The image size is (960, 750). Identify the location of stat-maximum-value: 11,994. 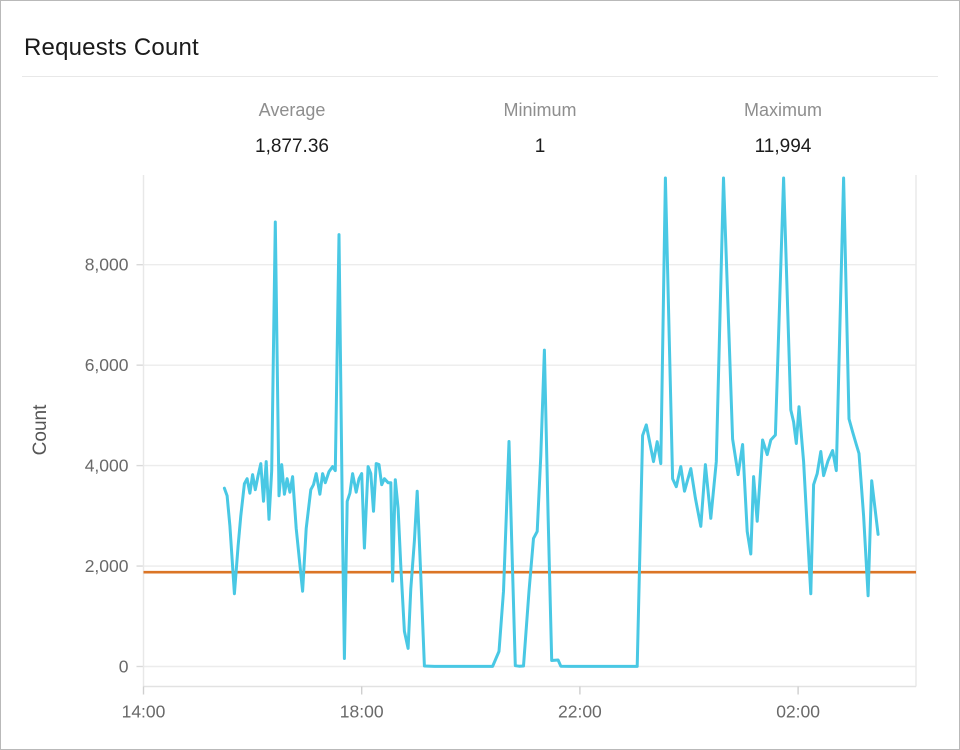
(783, 146).